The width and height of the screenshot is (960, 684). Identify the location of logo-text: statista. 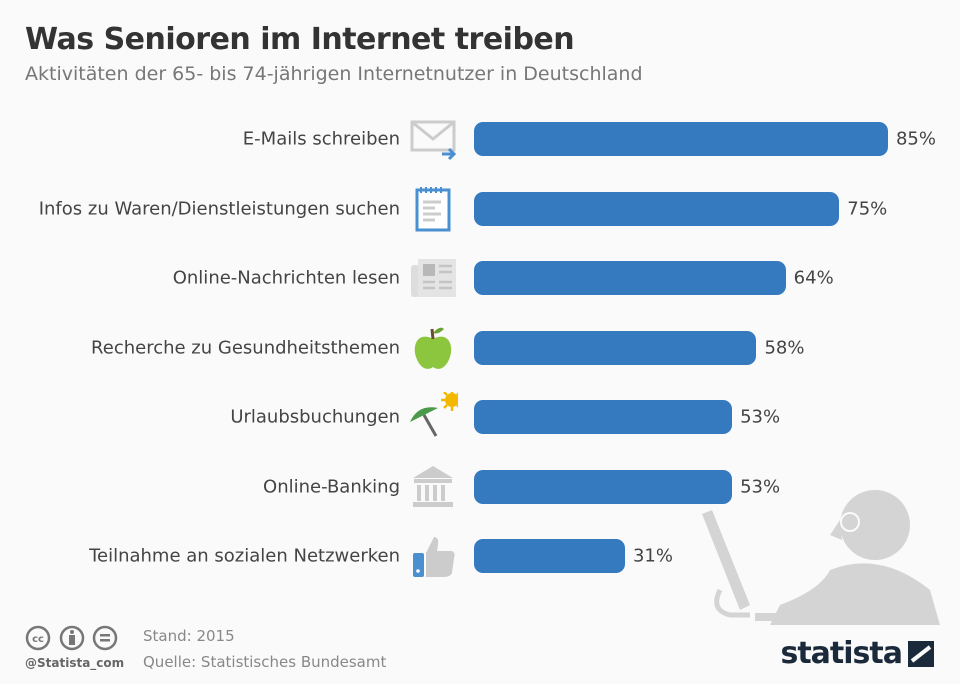
(841, 653).